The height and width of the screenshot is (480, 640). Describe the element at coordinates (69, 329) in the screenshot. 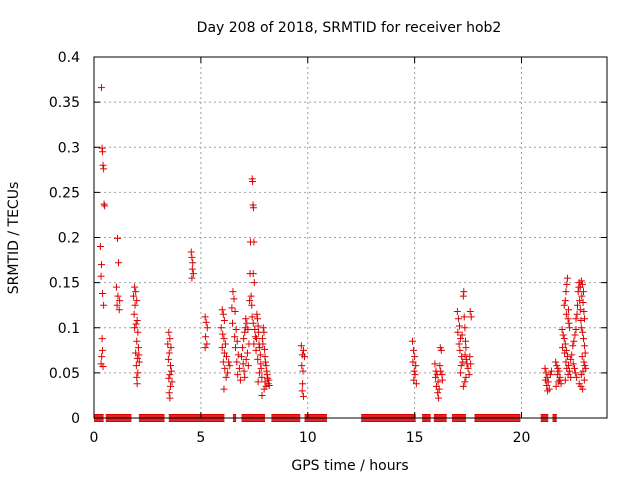

I see `y-tick-label: 0.1` at that location.